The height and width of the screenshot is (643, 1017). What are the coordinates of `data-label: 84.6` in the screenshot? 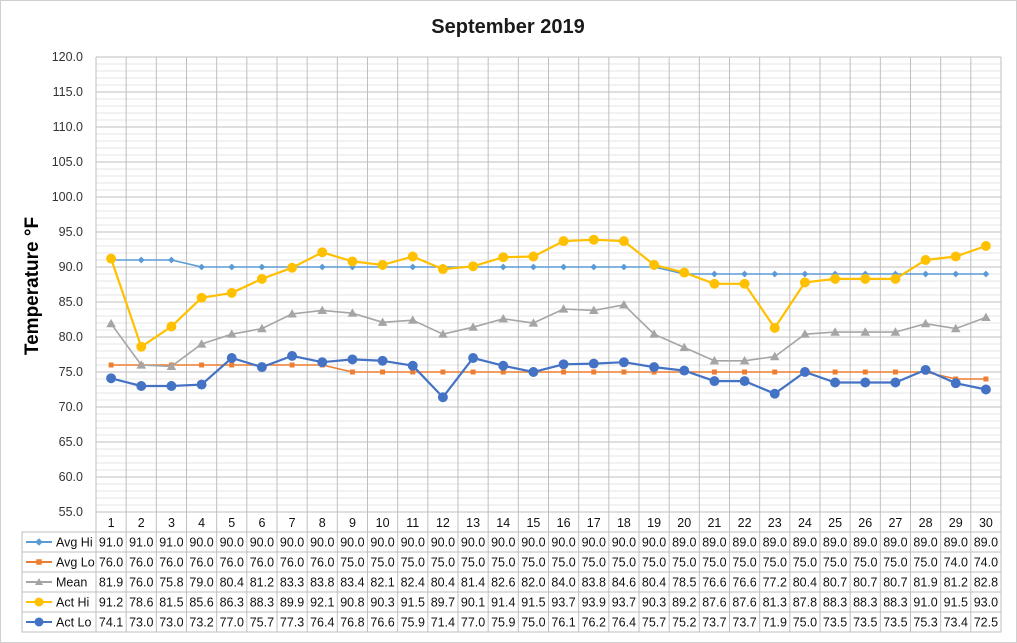 It's located at (624, 583).